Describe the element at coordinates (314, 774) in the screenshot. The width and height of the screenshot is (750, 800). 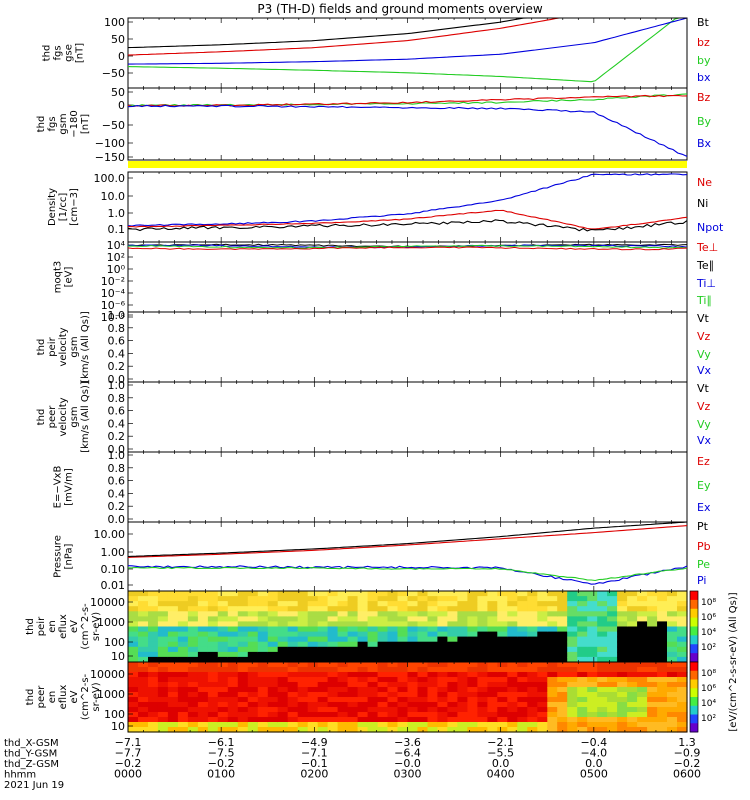
I see `x-tick-label: 0200` at that location.